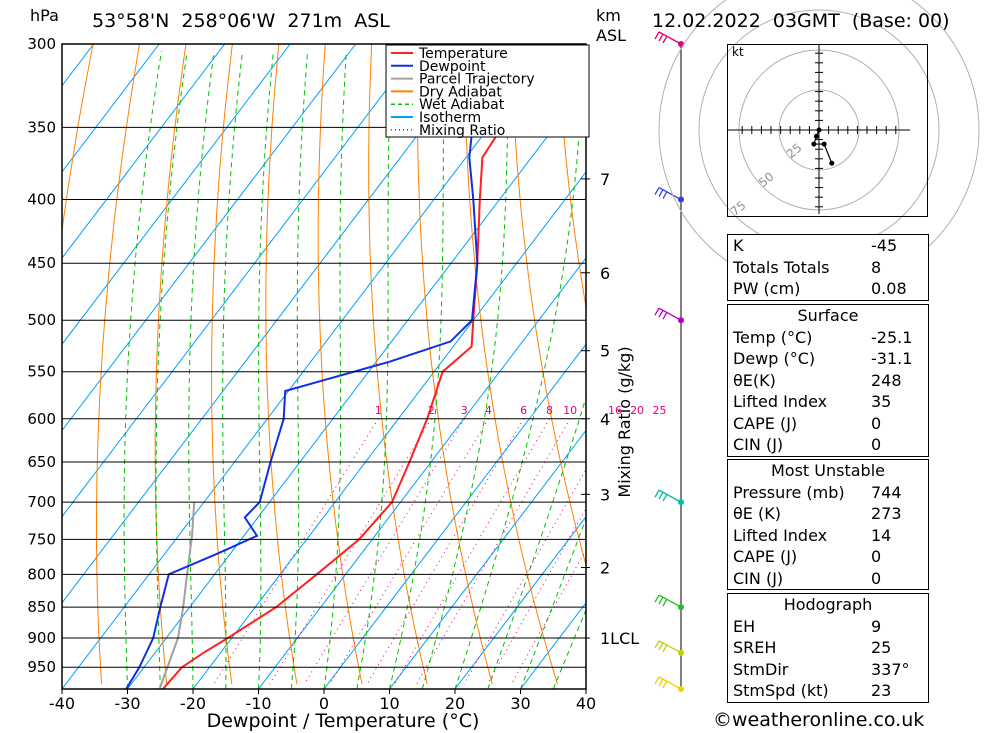 Image resolution: width=1000 pixels, height=733 pixels. Describe the element at coordinates (41, 462) in the screenshot. I see `pressure-tick-label: 650` at that location.